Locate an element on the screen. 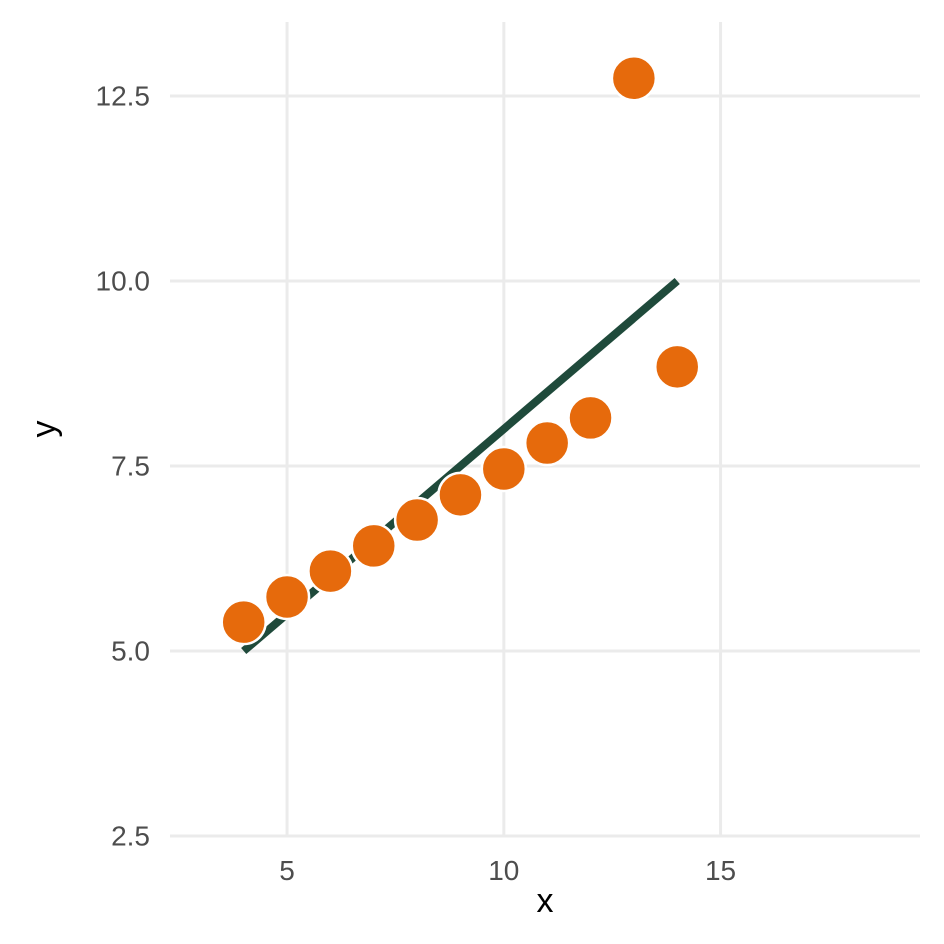 The width and height of the screenshot is (944, 944). x-axis-ticks: 5 10 15 is located at coordinates (507, 870).